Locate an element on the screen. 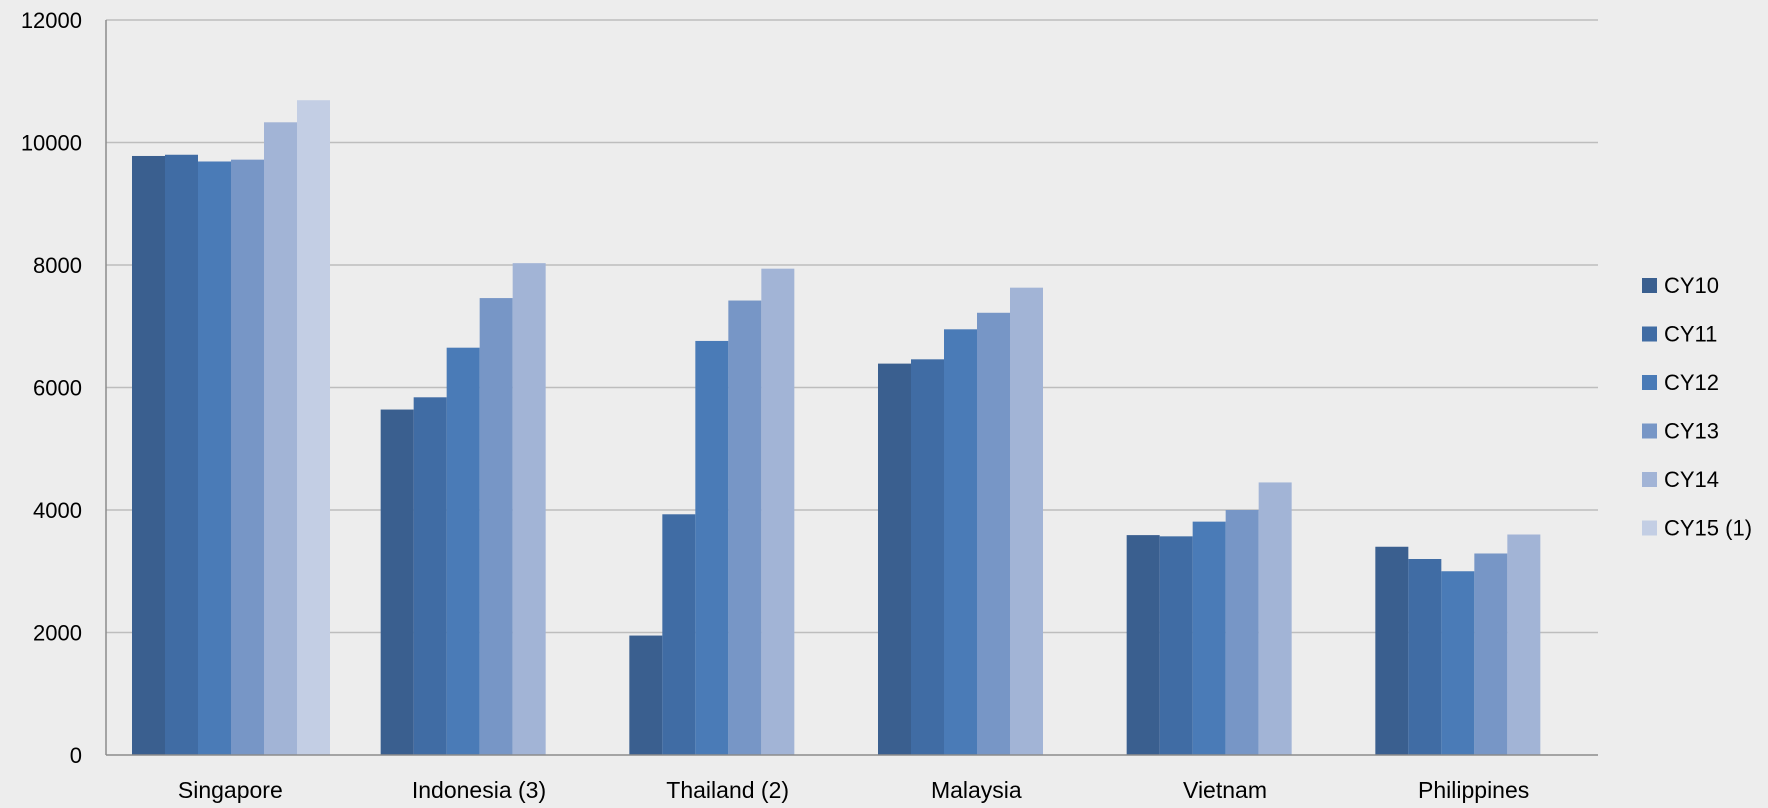 Image resolution: width=1768 pixels, height=808 pixels. y-tick-label: 12000 is located at coordinates (51, 20).